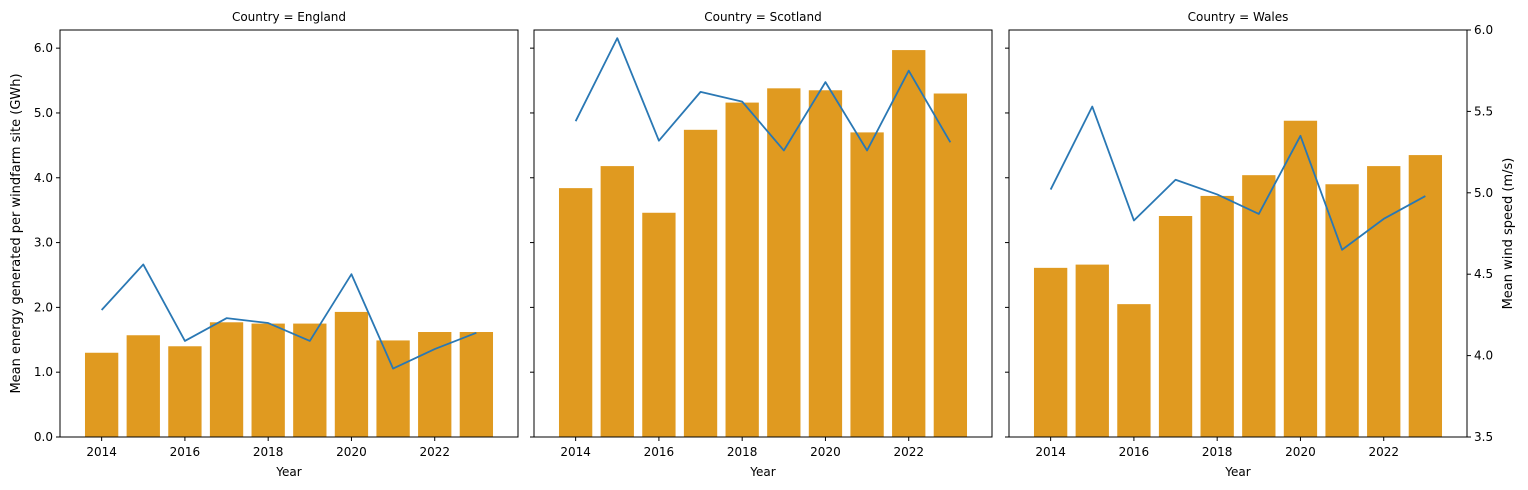 The width and height of the screenshot is (1528, 490). Describe the element at coordinates (1483, 274) in the screenshot. I see `y-tick-label-right: 4.5` at that location.